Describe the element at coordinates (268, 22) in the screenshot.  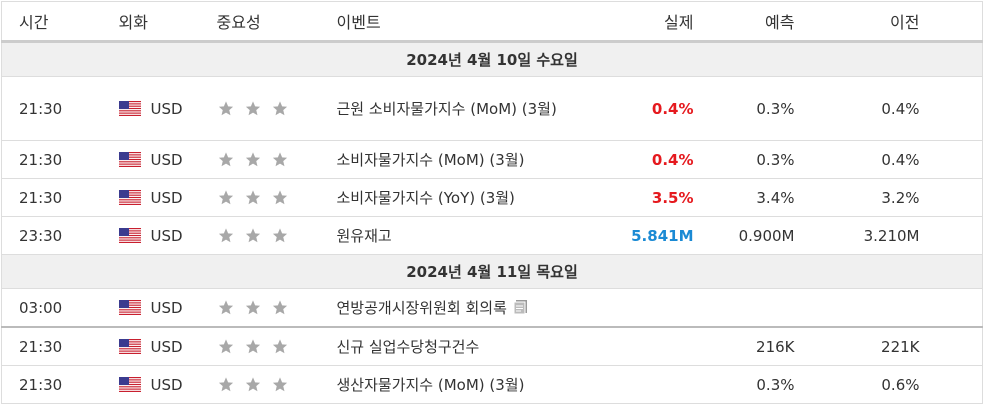
I see `column-header: 중요성` at that location.